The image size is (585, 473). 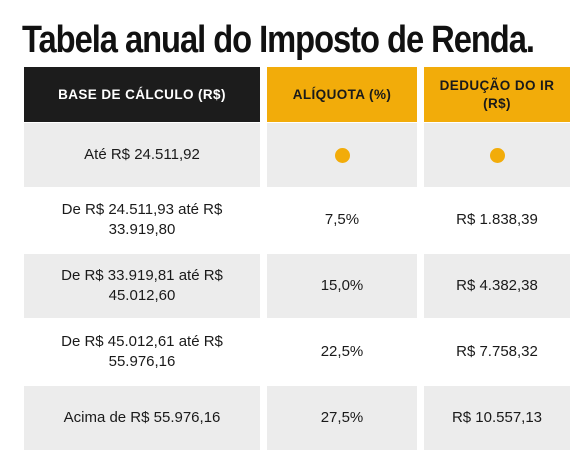 I want to click on table-cell-rate: 27,5%, so click(x=342, y=418).